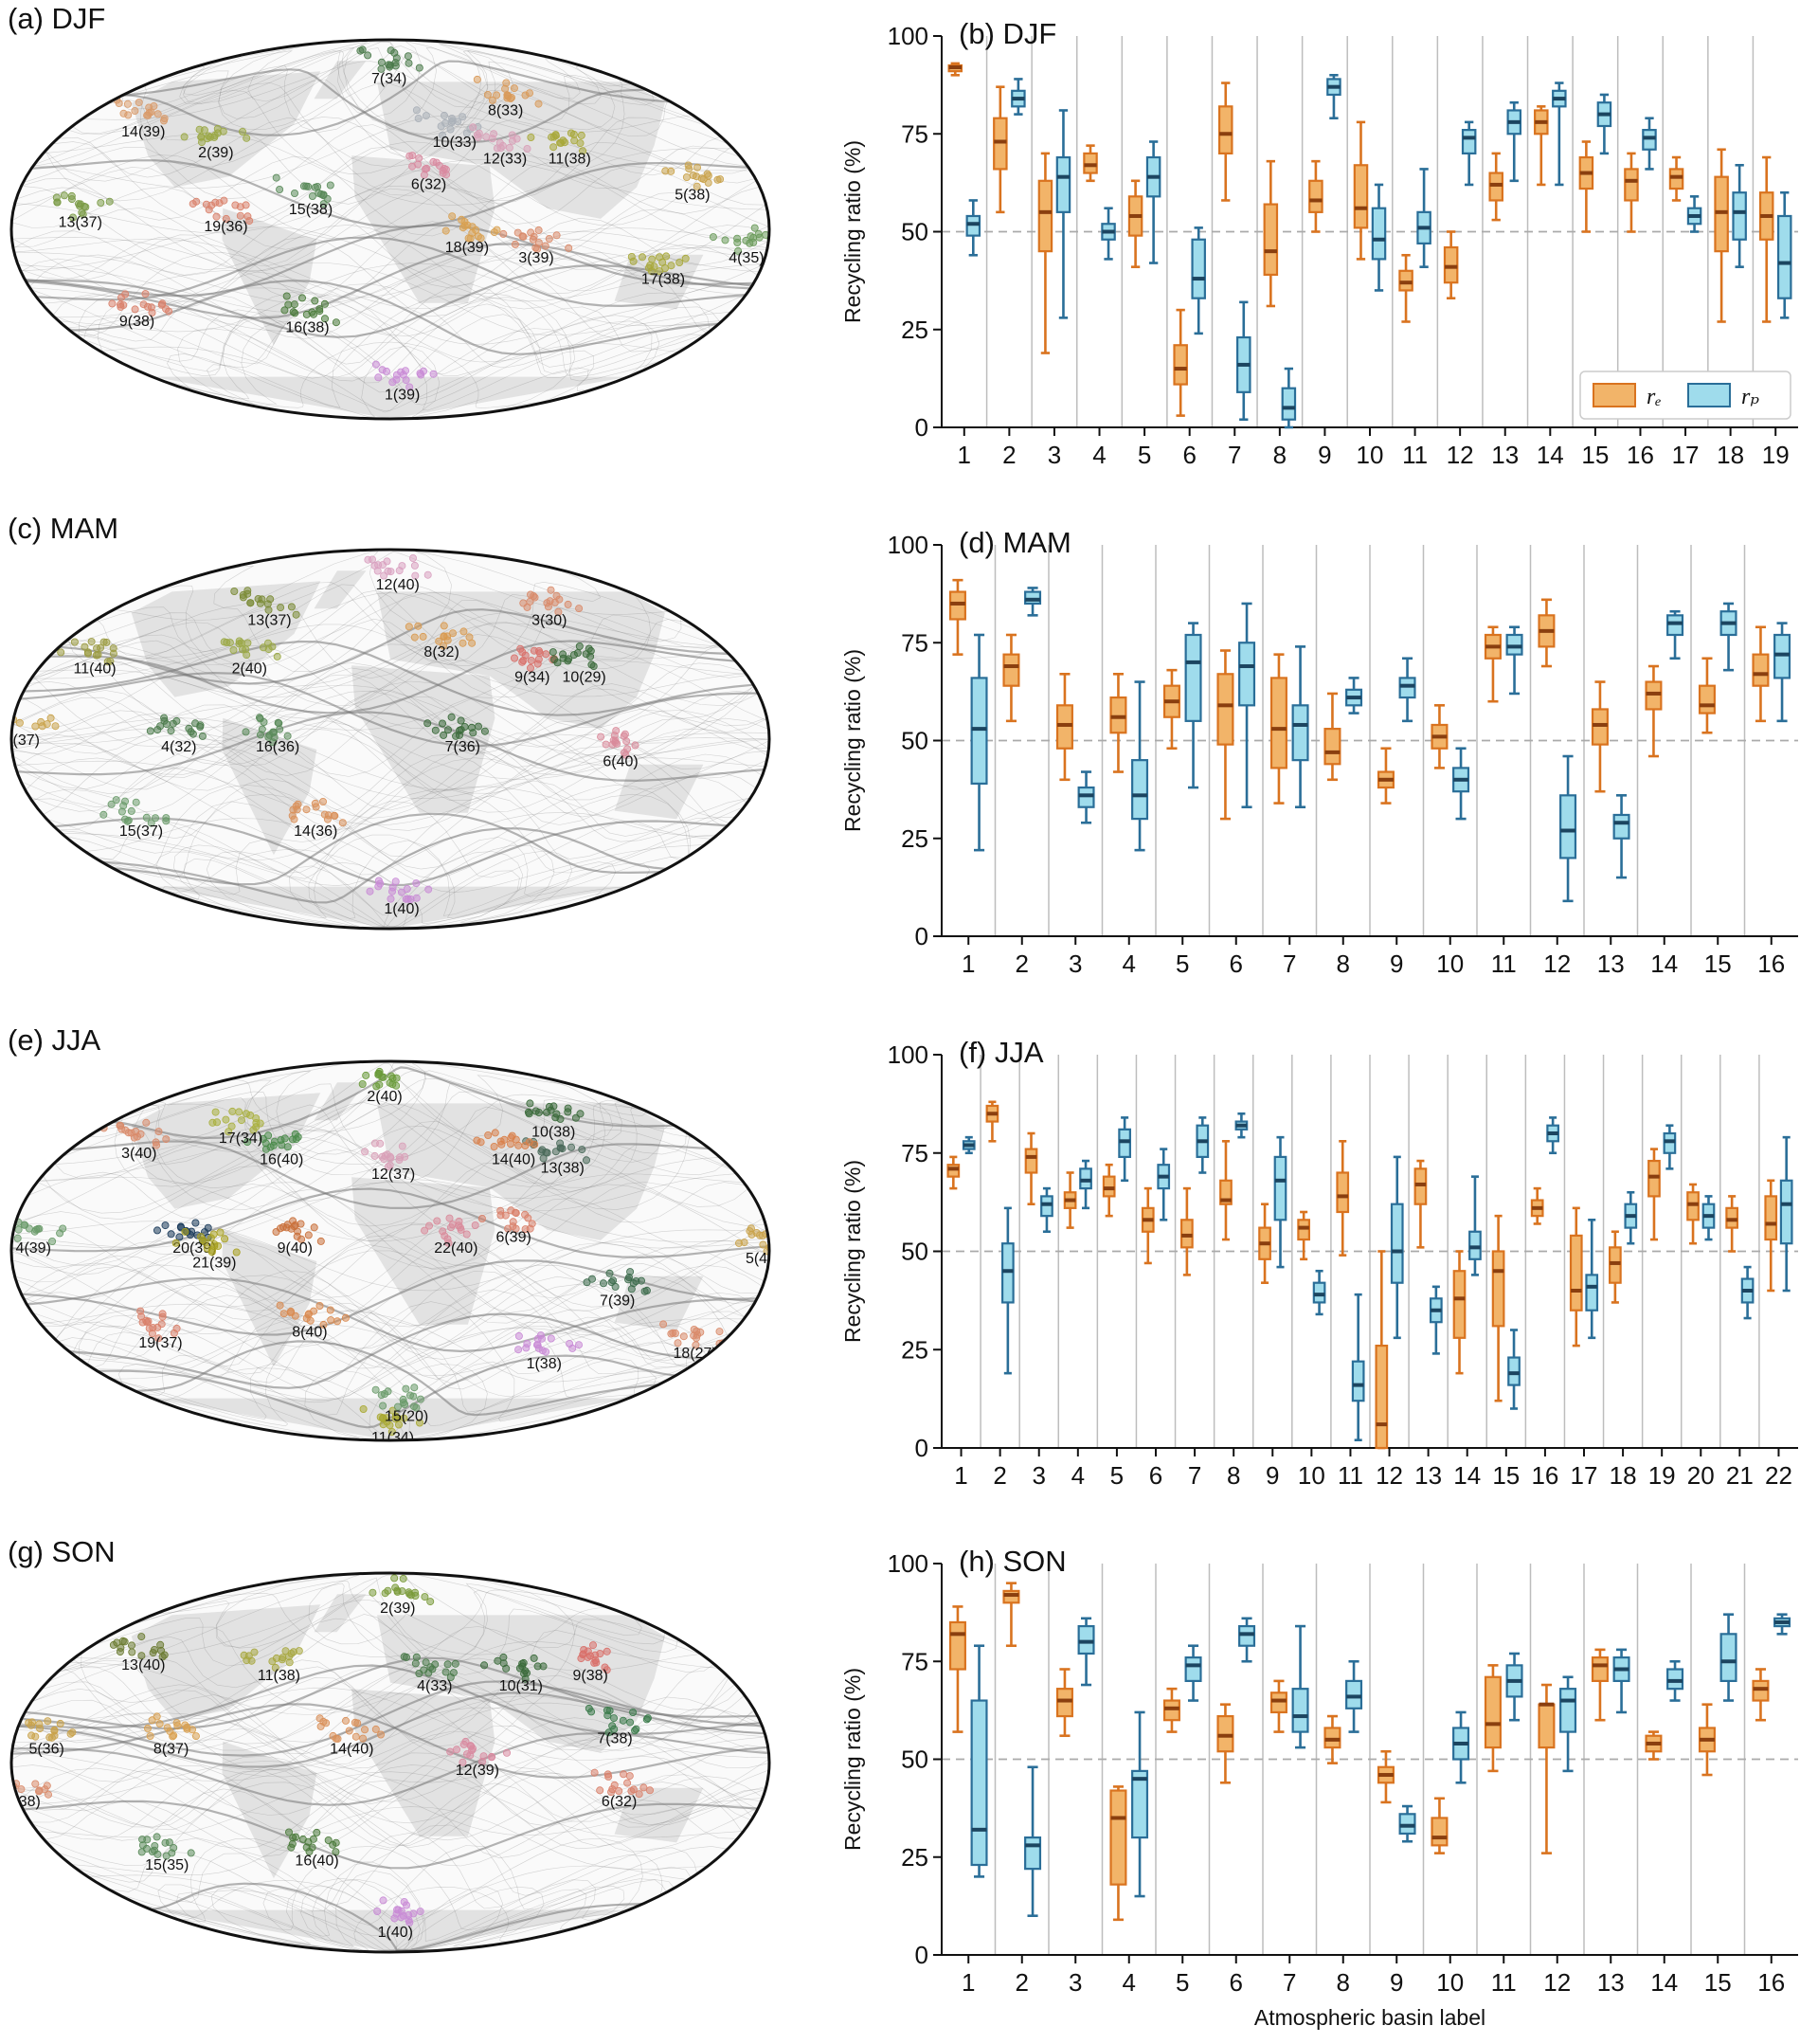  What do you see at coordinates (398, 1918) in the screenshot?
I see `basin-1: 1(40)` at bounding box center [398, 1918].